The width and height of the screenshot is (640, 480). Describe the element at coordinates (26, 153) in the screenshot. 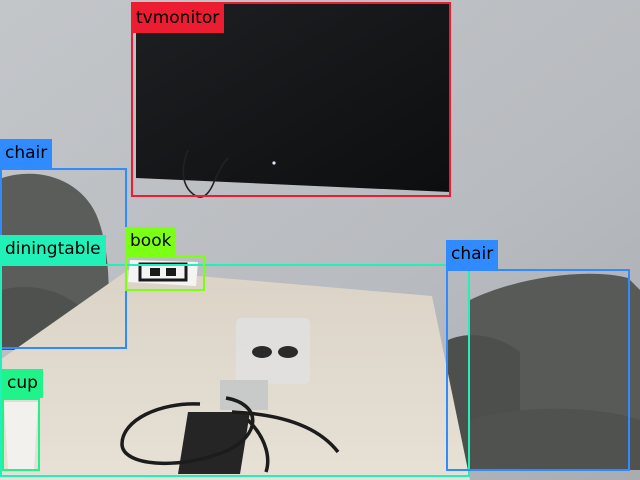

I see `detection-label-chair-left: chair` at that location.